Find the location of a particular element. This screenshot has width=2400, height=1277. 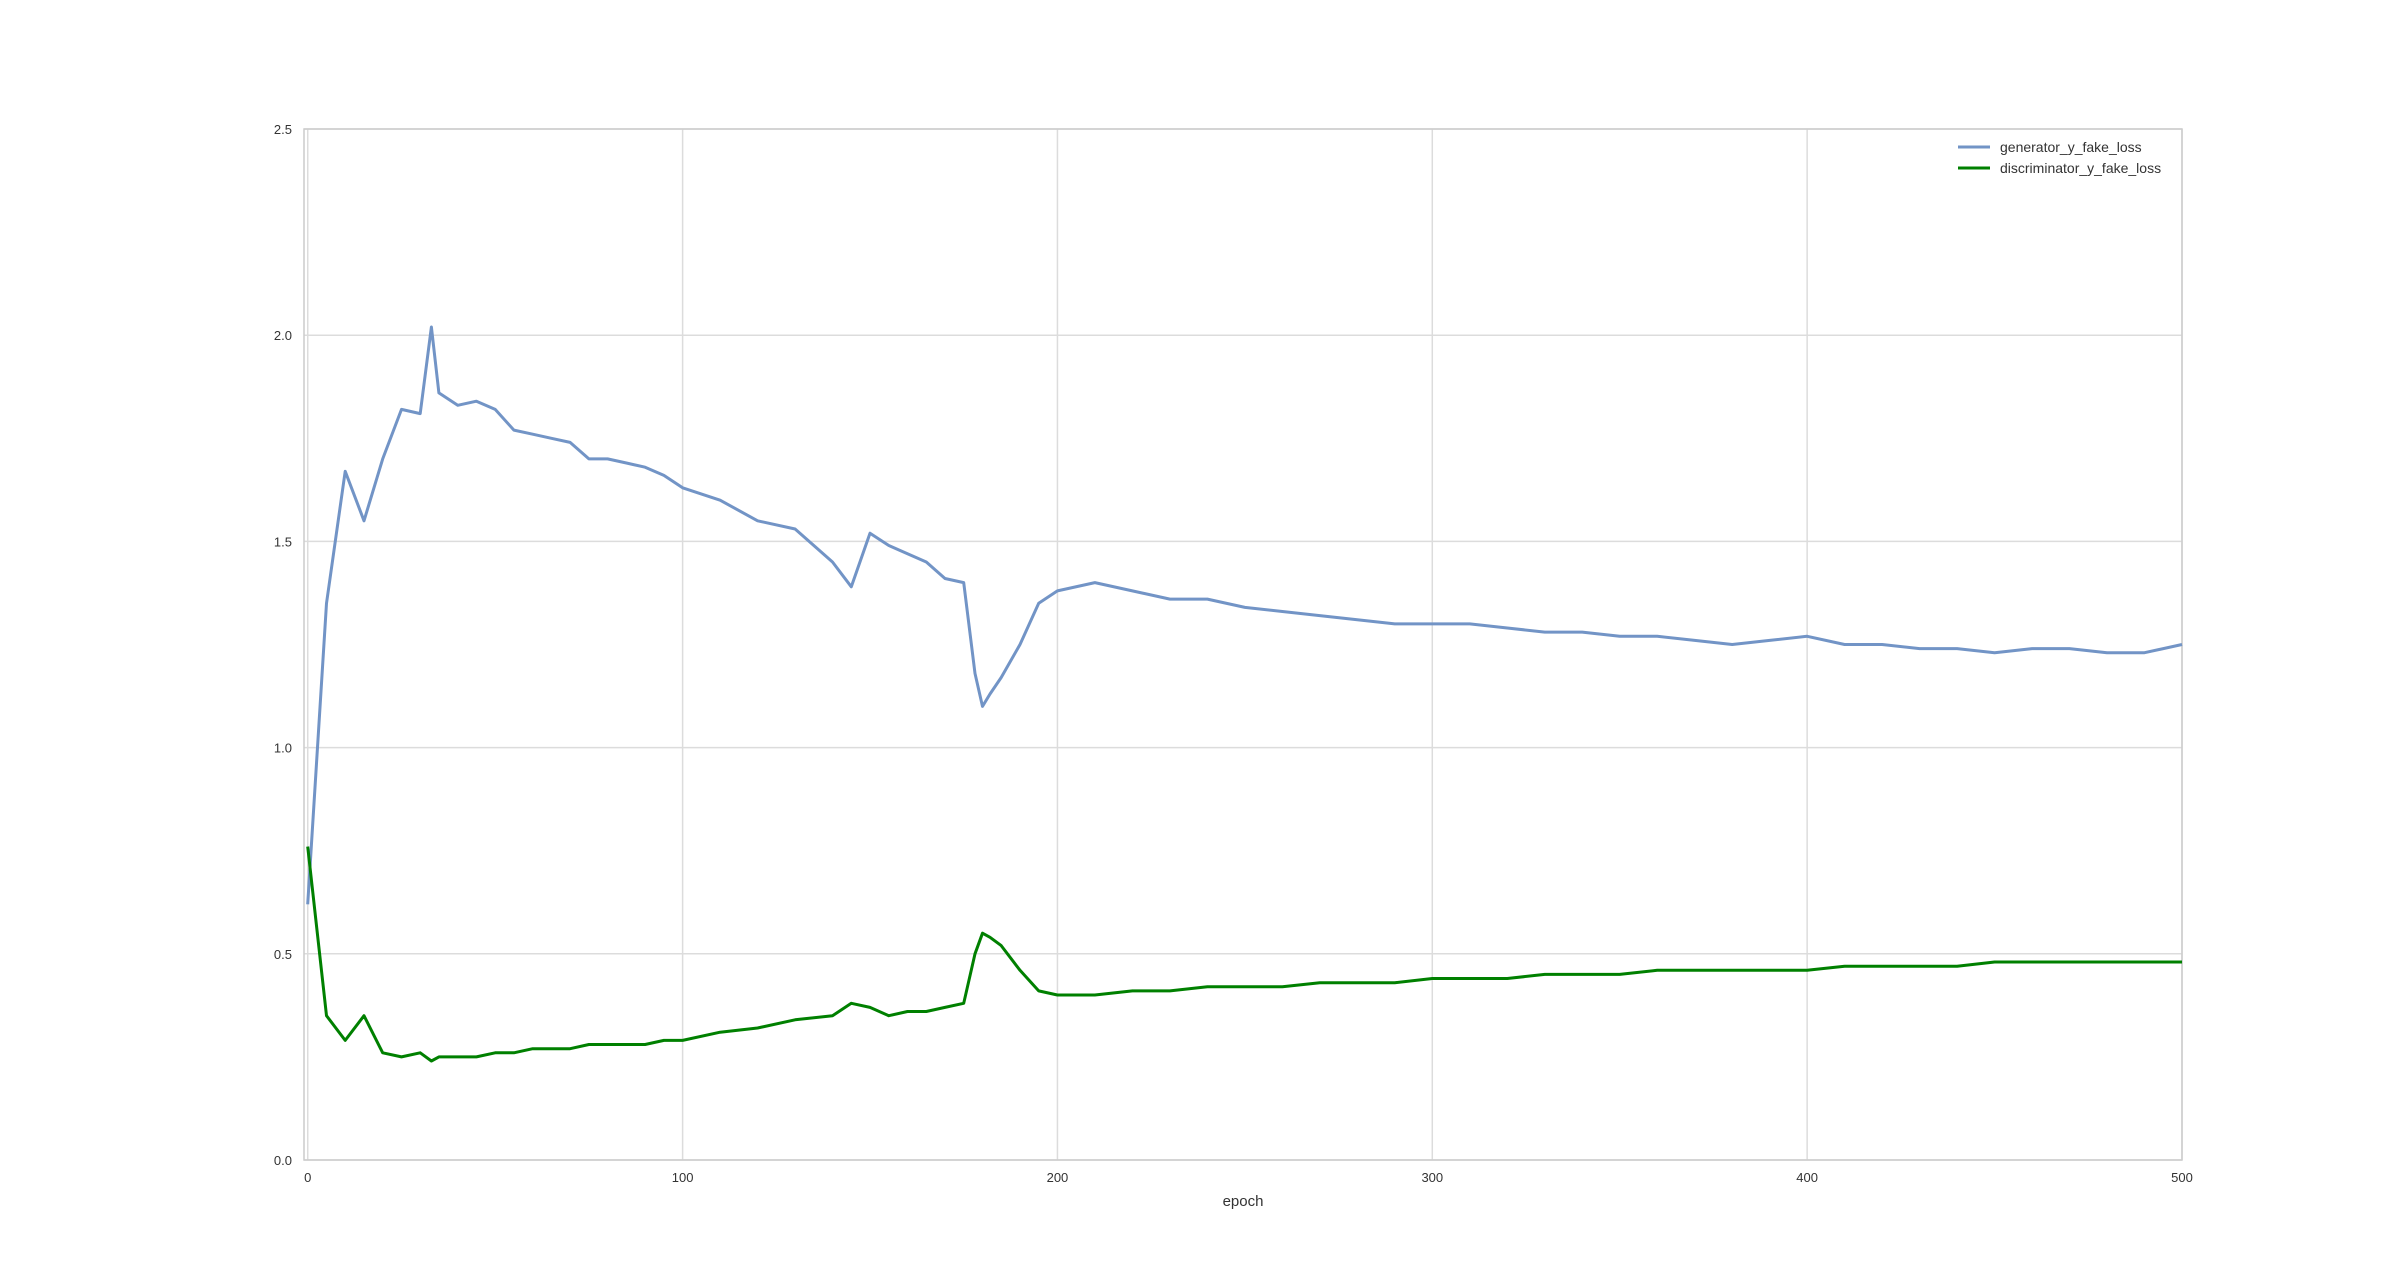

series-line-discriminator-y-fake-loss is located at coordinates (1244, 954).